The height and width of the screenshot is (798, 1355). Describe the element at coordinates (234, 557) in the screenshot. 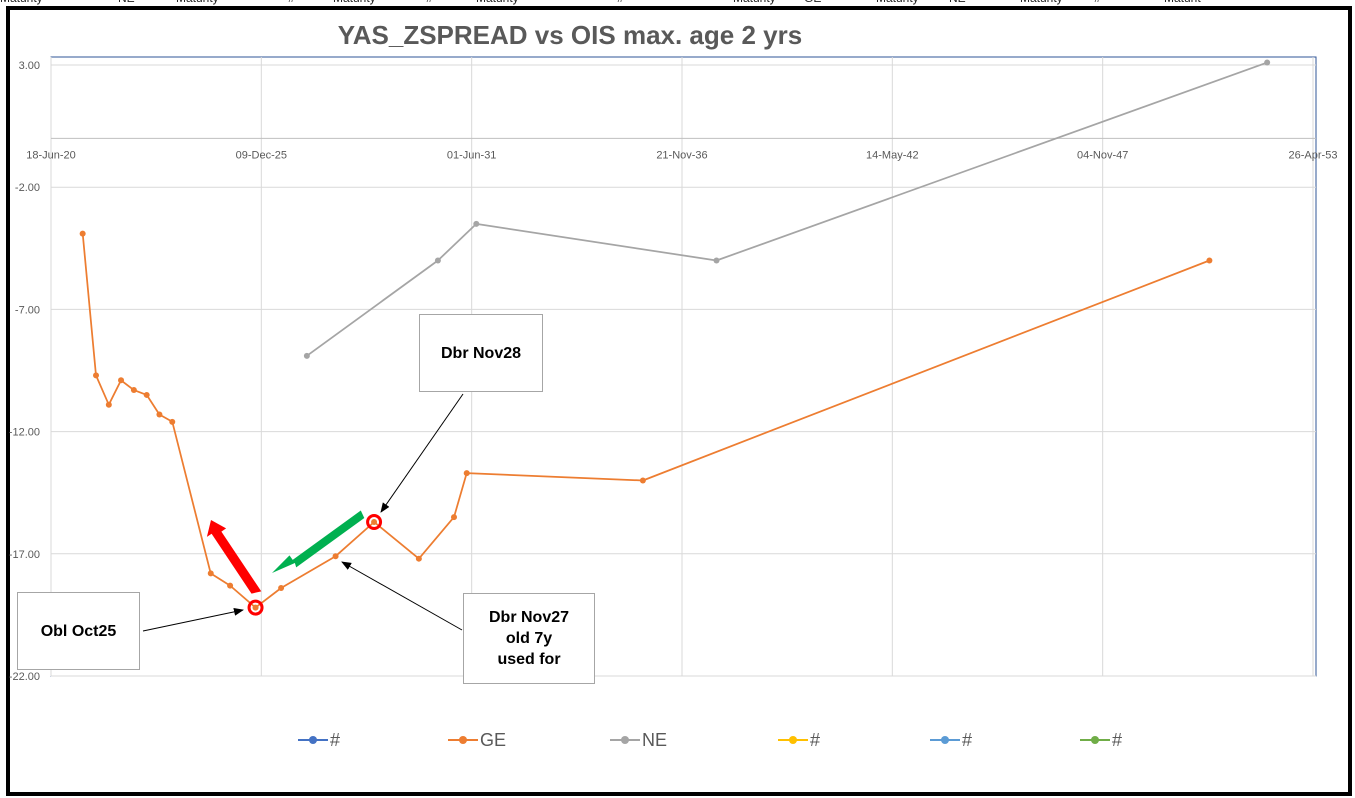

I see `red-up-arrow` at that location.